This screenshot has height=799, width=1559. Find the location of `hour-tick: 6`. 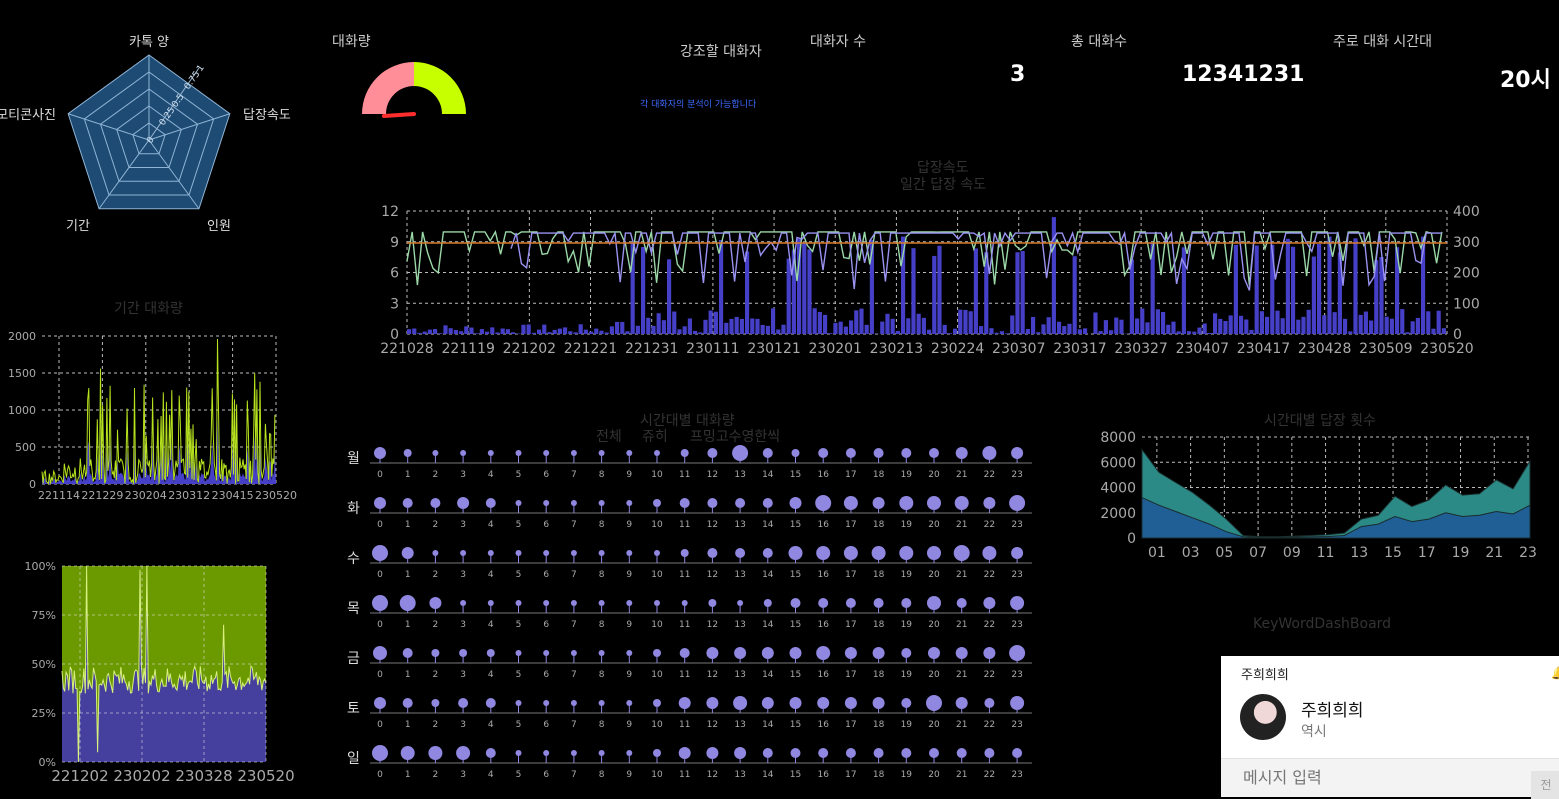

hour-tick: 6 is located at coordinates (546, 525).